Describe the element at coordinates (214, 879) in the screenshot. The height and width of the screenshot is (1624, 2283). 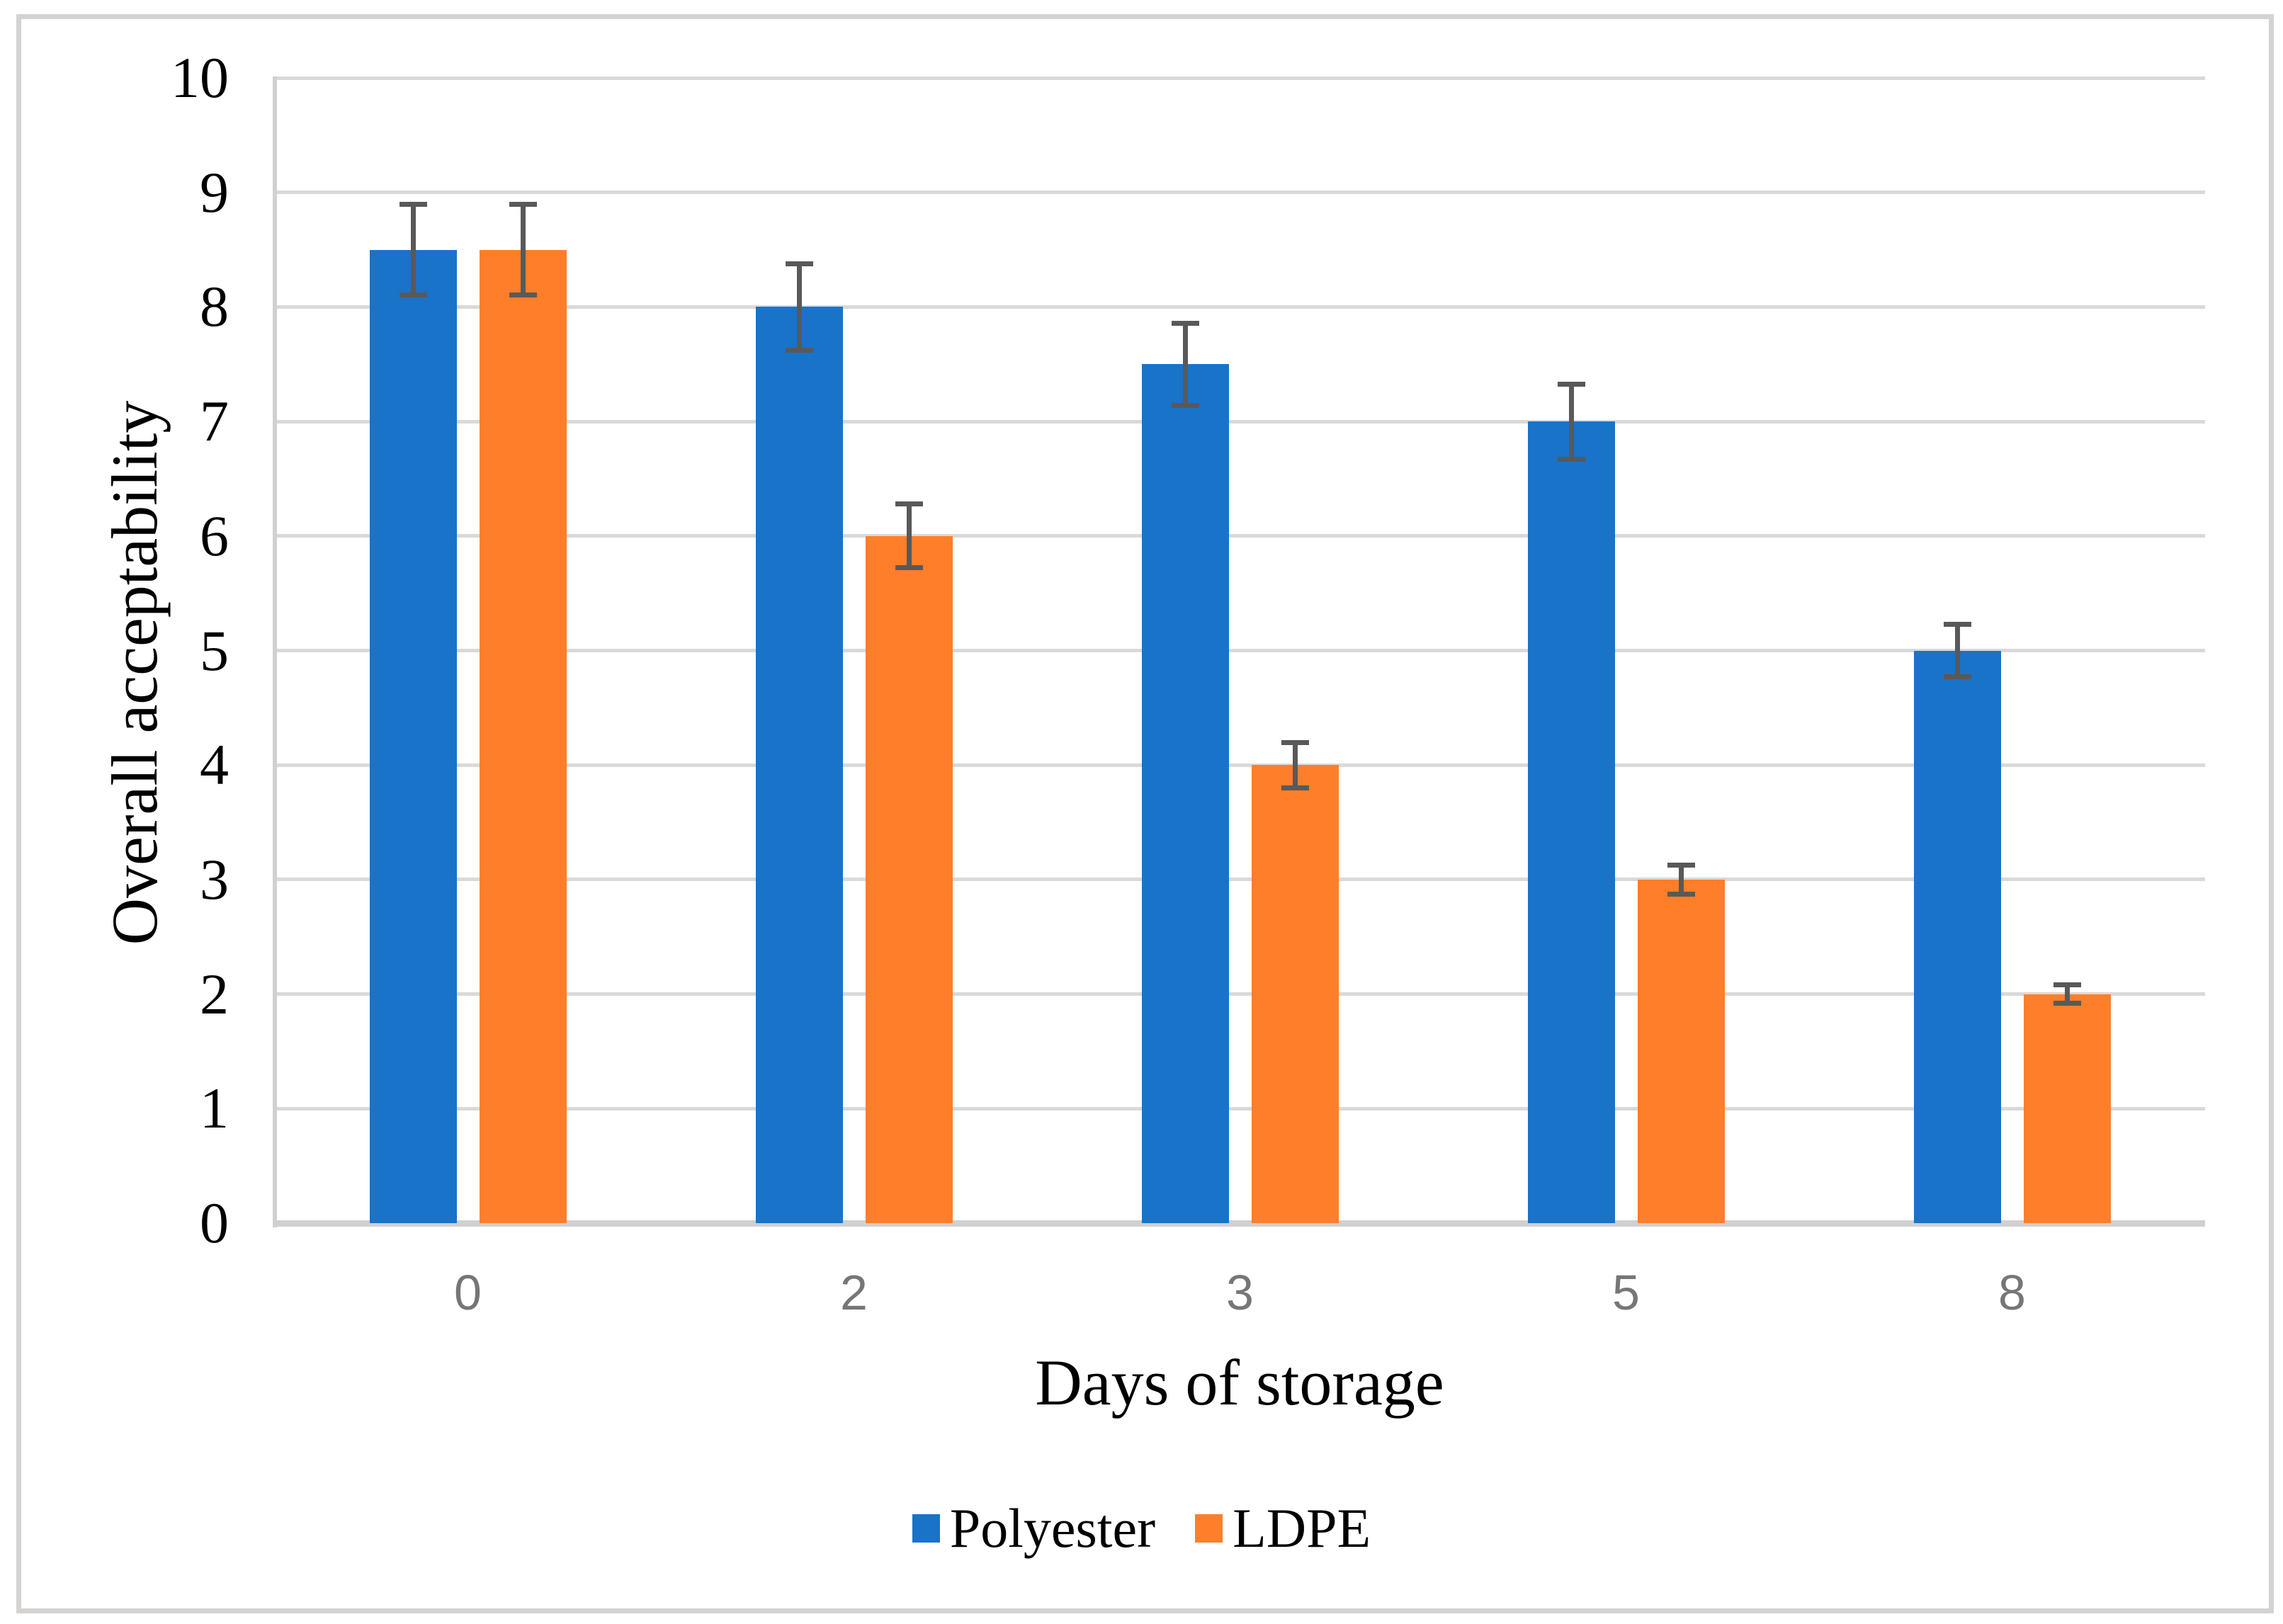
I see `y-tick-label: 3` at that location.